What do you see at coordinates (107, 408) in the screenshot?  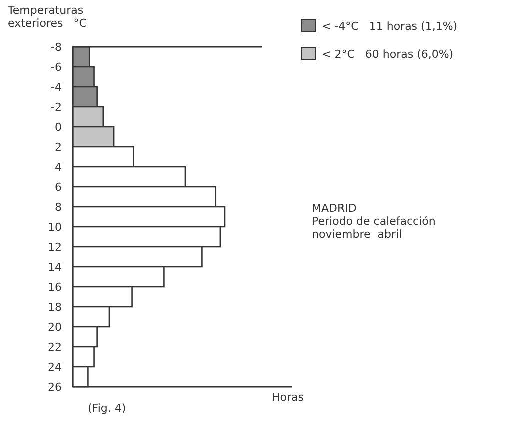 I see `text: (Fig. 4)` at bounding box center [107, 408].